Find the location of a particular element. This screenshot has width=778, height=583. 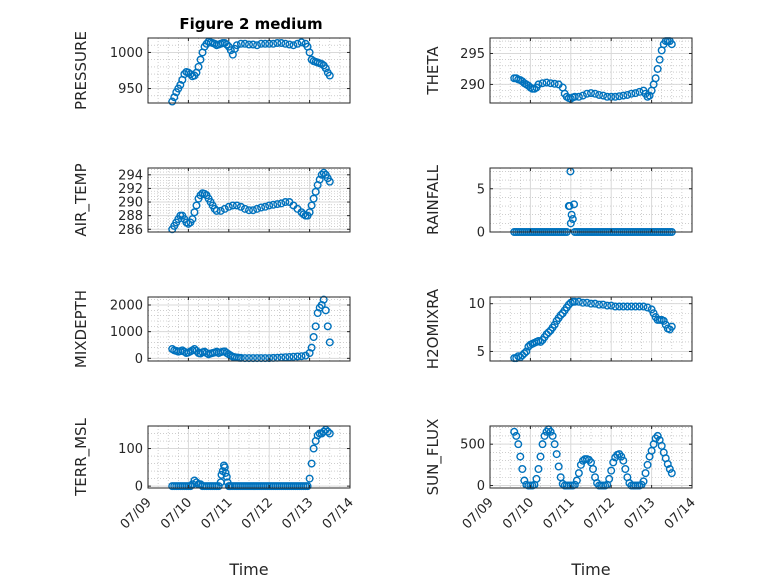

y-axis-label: SUN_FLUX is located at coordinates (433, 457).